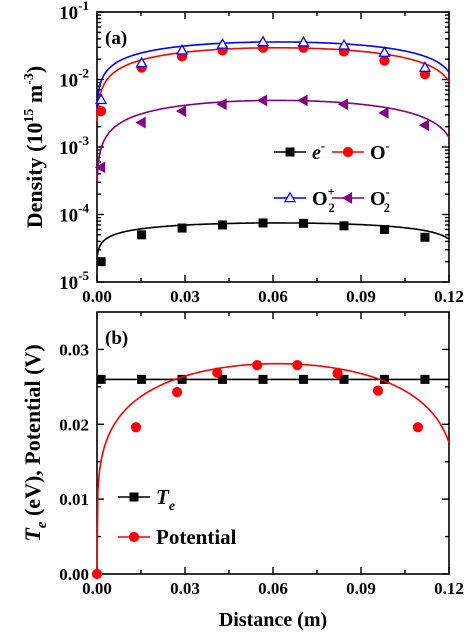  I want to click on legend-sub: e, so click(172, 505).